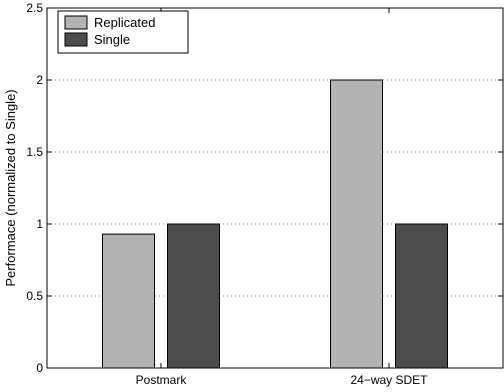 This screenshot has height=392, width=504. I want to click on x-tick-label: Postmark, so click(162, 380).